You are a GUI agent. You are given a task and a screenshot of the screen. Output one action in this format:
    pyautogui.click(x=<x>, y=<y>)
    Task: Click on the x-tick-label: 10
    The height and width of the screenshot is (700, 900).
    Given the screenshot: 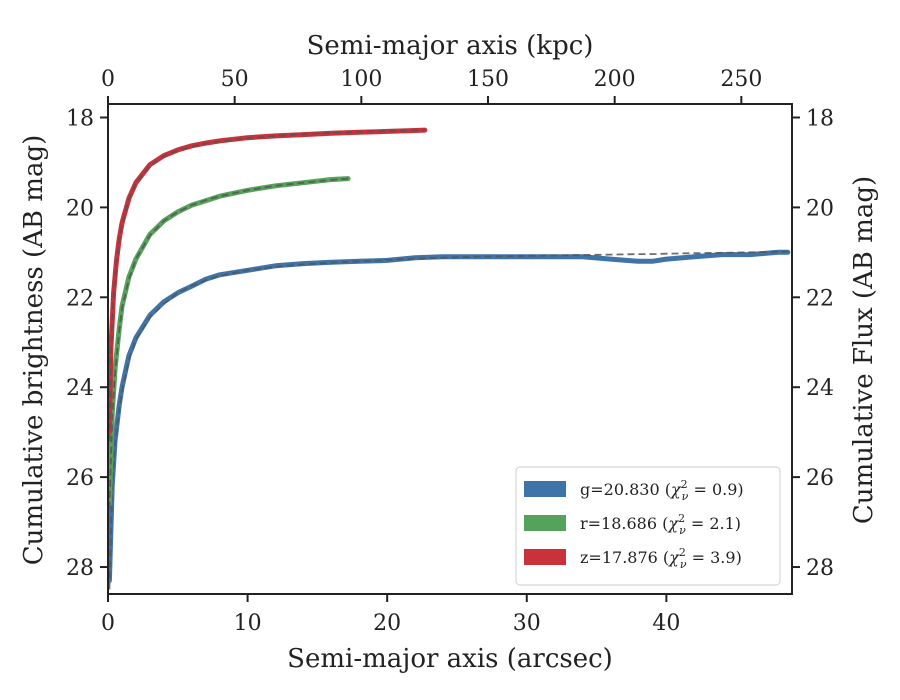 What is the action you would take?
    pyautogui.click(x=248, y=623)
    